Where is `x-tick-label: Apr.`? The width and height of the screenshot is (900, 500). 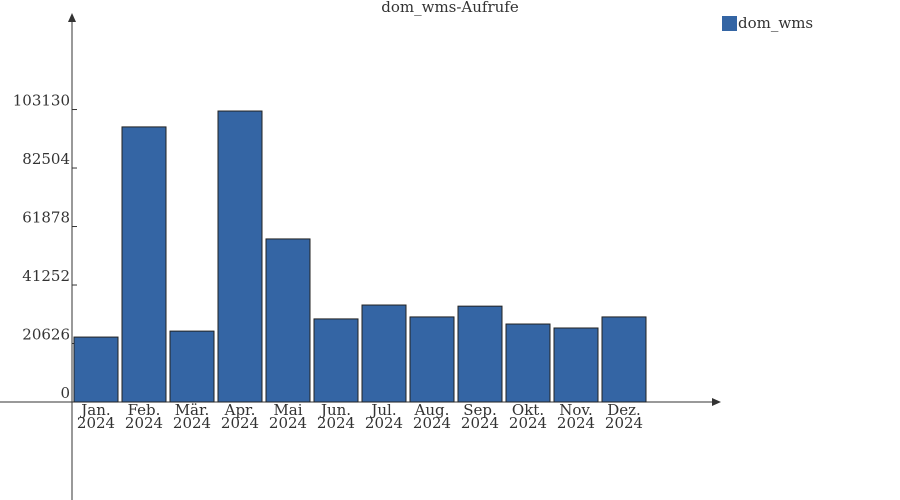
x-tick-label: Apr. is located at coordinates (240, 410).